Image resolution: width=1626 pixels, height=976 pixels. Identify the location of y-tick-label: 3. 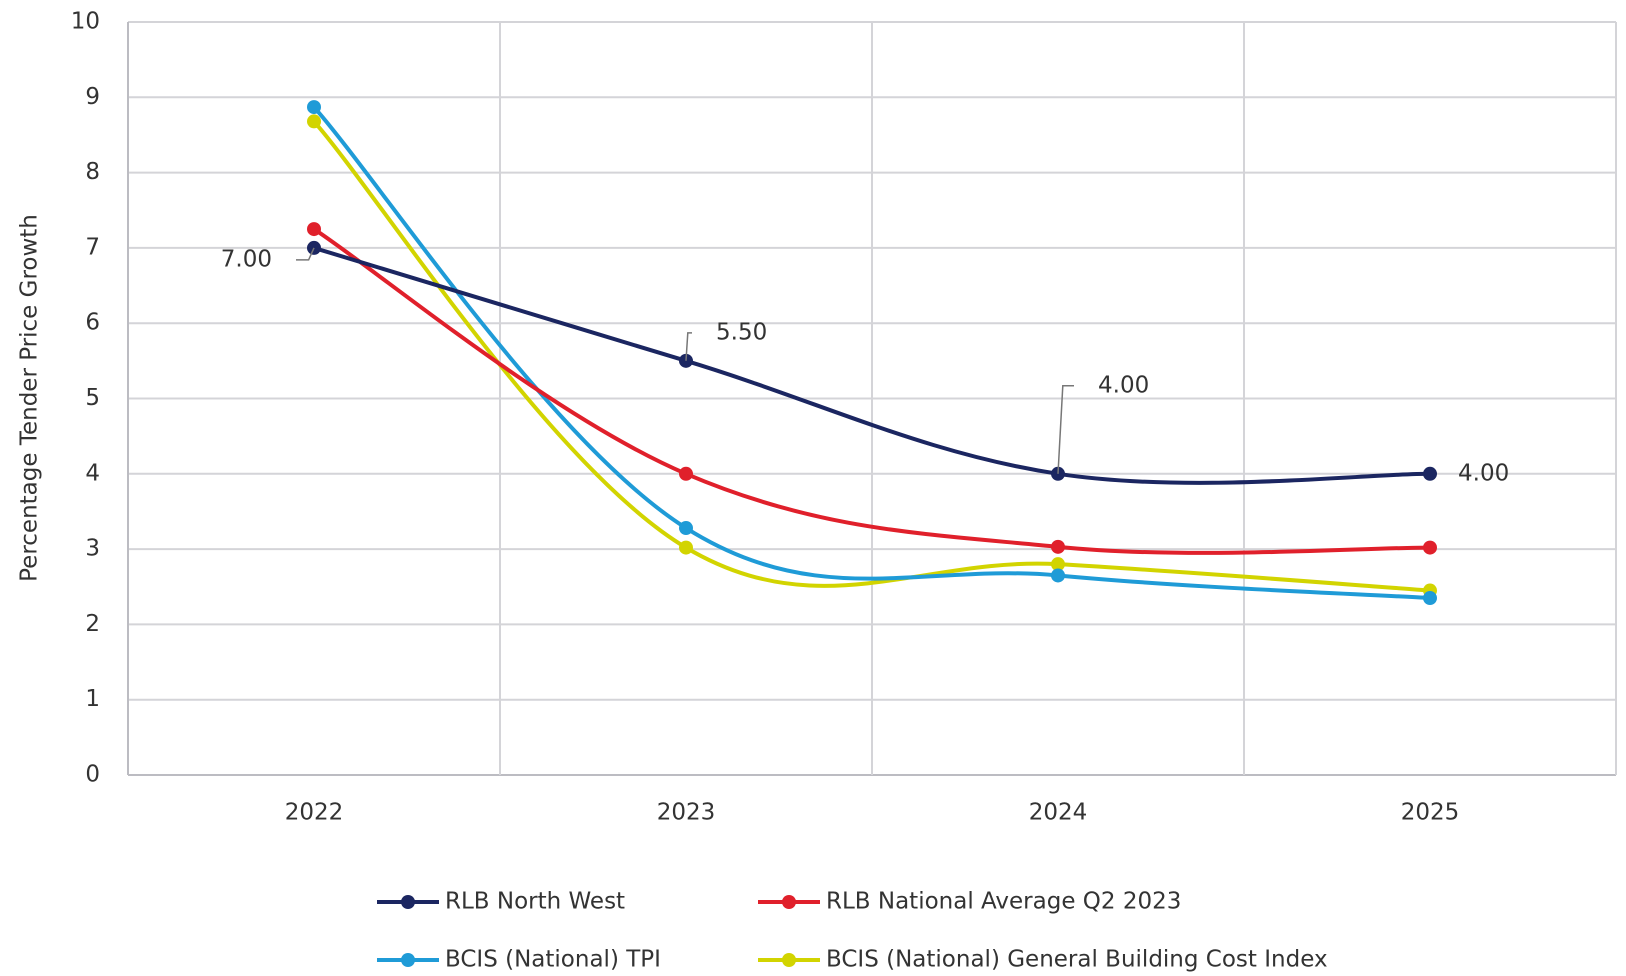
(92, 549).